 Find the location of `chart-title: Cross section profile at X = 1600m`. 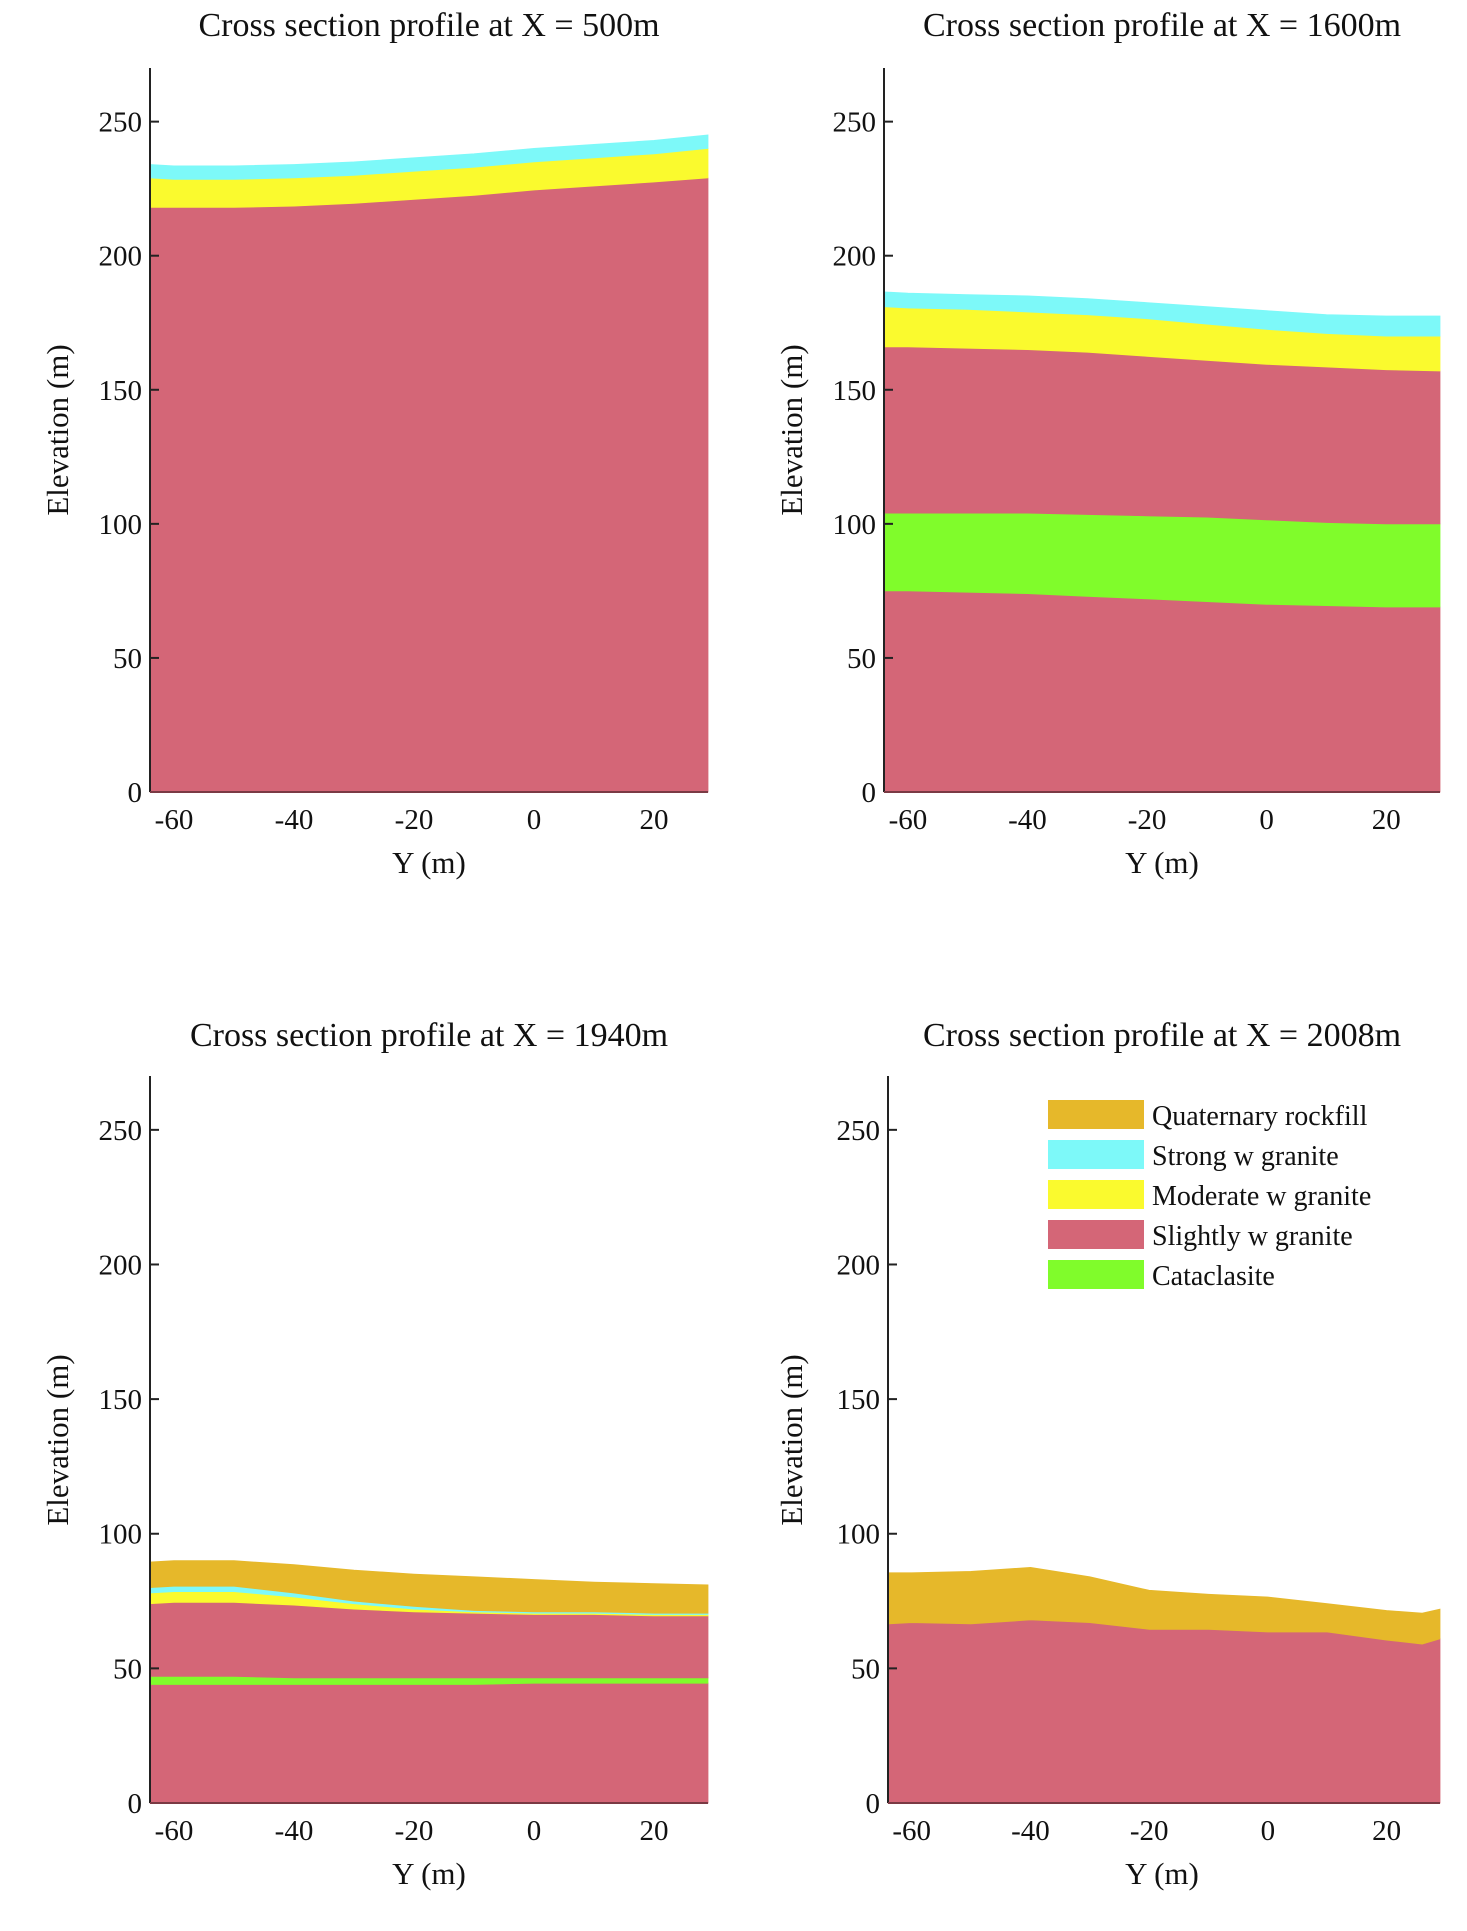

chart-title: Cross section profile at X = 1600m is located at coordinates (1162, 25).